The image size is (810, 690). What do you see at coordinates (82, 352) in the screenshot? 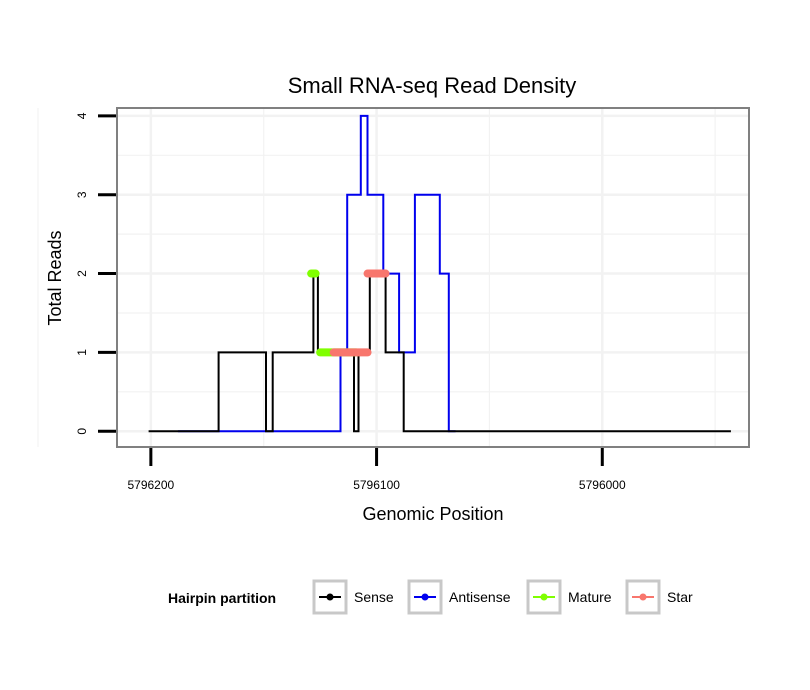
I see `y-tick-label: 1` at bounding box center [82, 352].